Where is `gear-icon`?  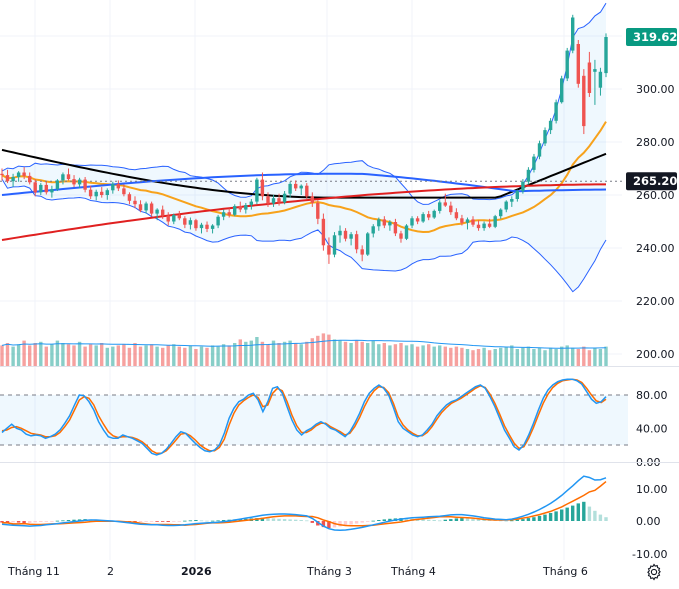
gear-icon is located at coordinates (654, 572).